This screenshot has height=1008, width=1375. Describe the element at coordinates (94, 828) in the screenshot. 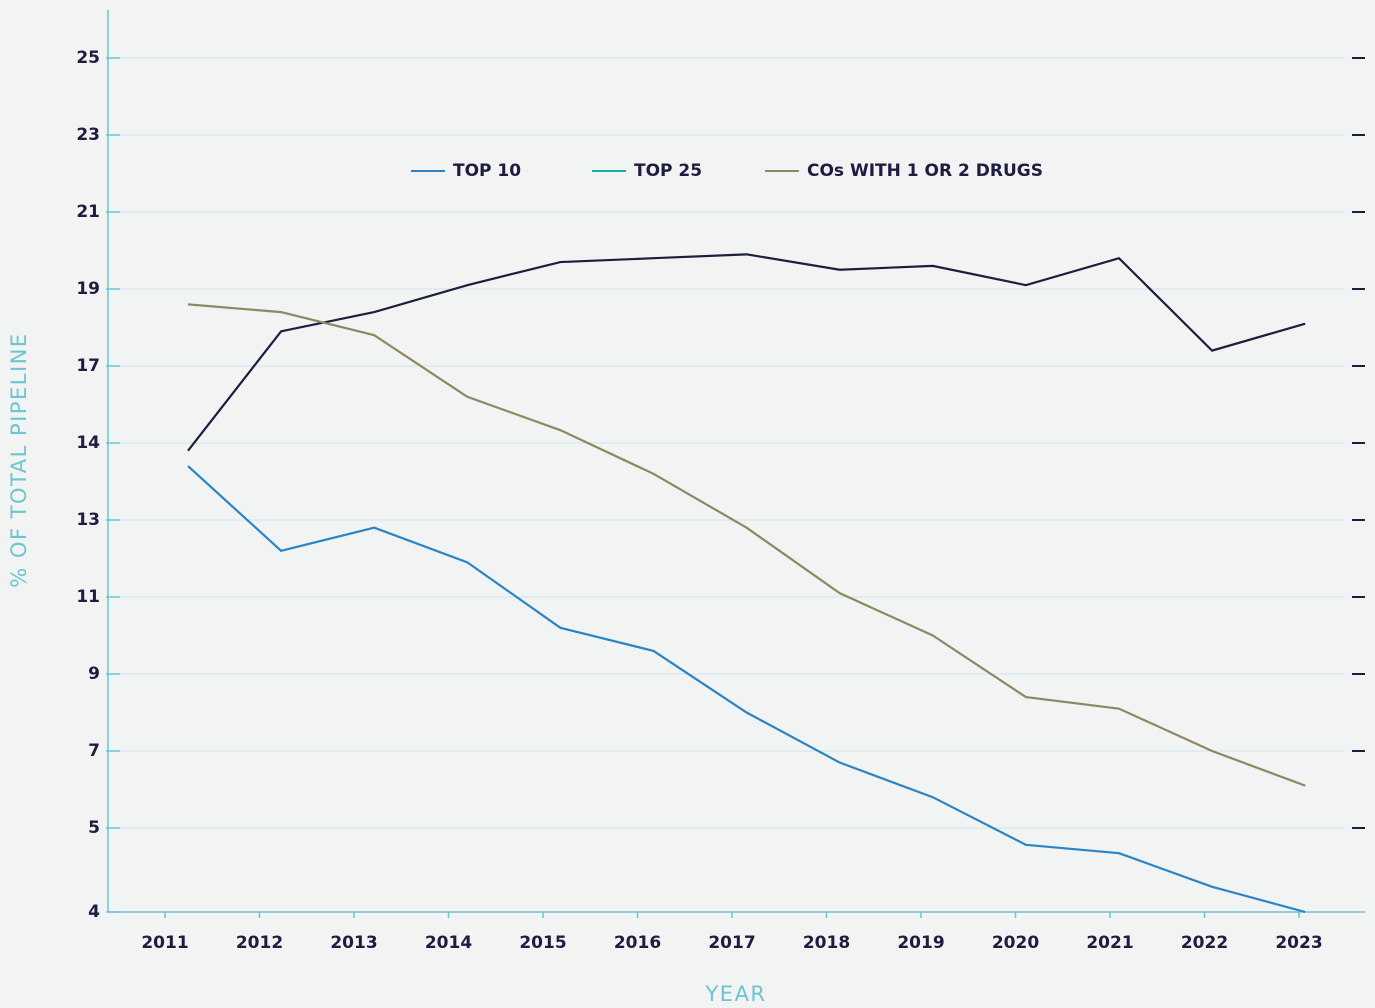

I see `y-tick-label: 5` at that location.